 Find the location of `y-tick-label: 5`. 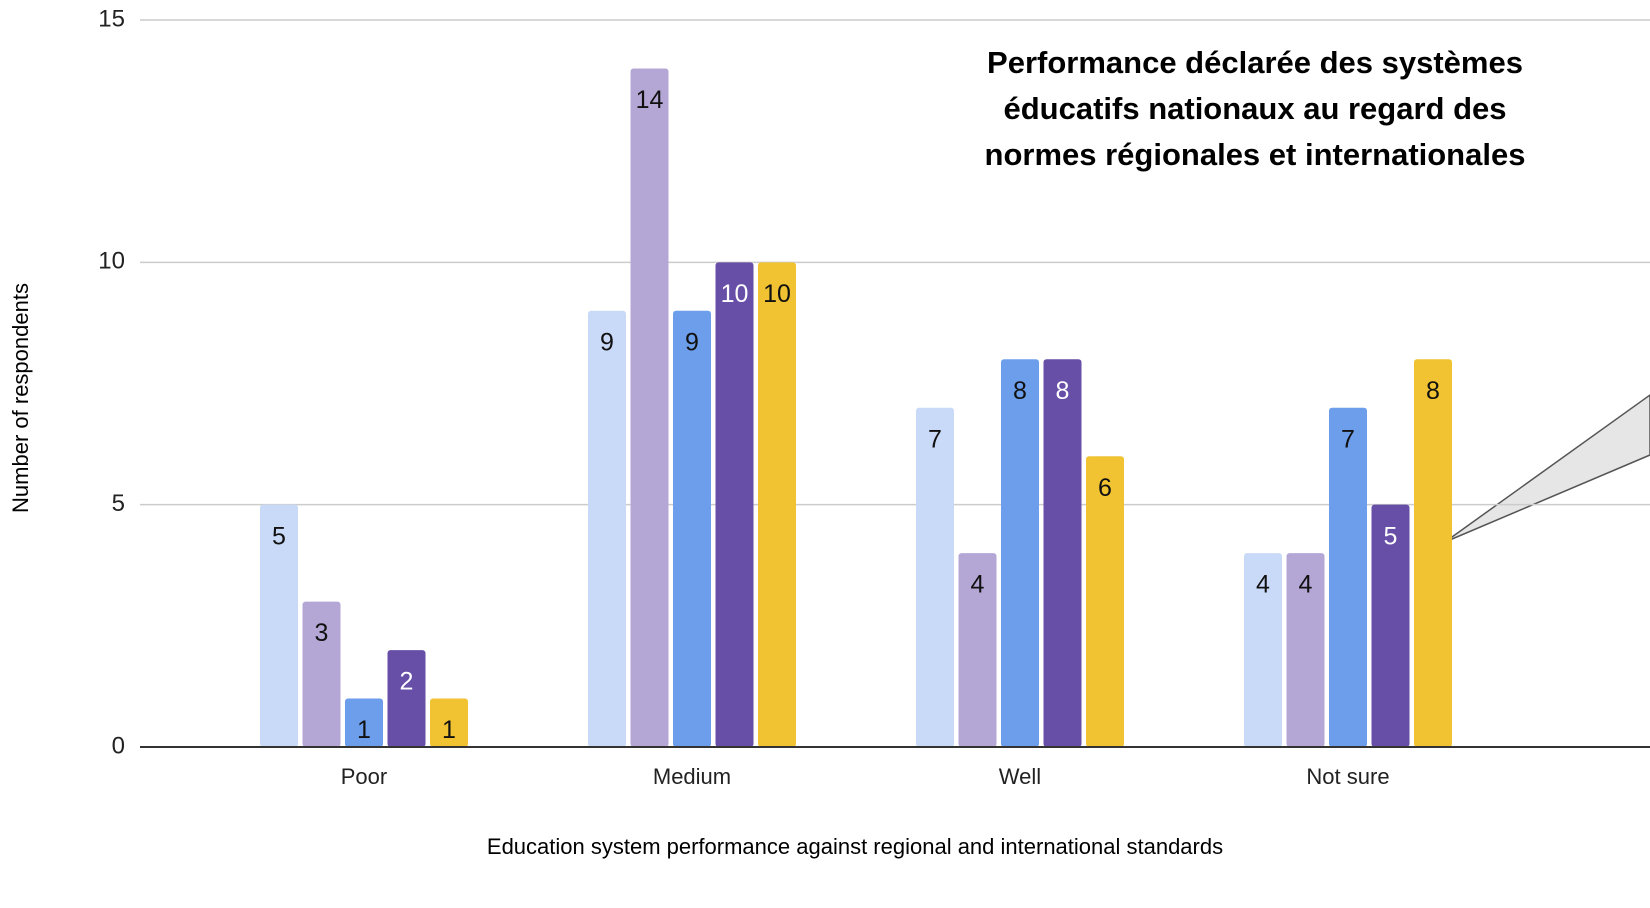

y-tick-label: 5 is located at coordinates (118, 503).